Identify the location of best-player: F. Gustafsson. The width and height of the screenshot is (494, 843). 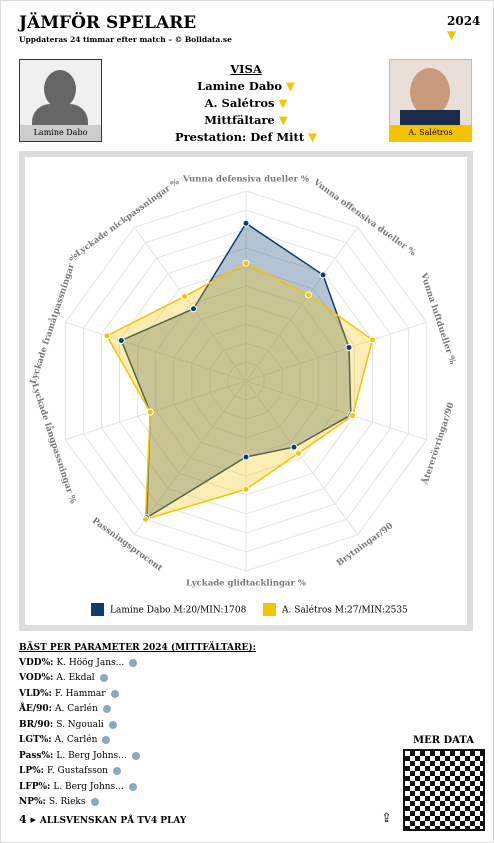
(77, 771).